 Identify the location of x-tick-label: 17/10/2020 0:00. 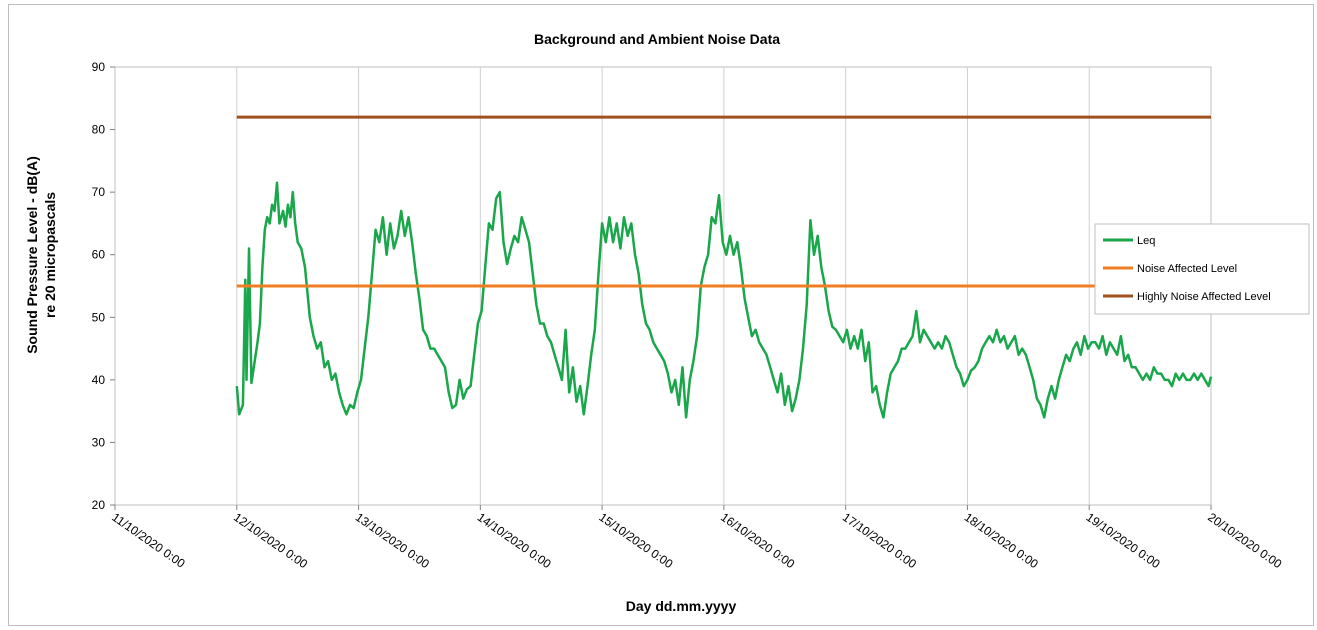
(879, 540).